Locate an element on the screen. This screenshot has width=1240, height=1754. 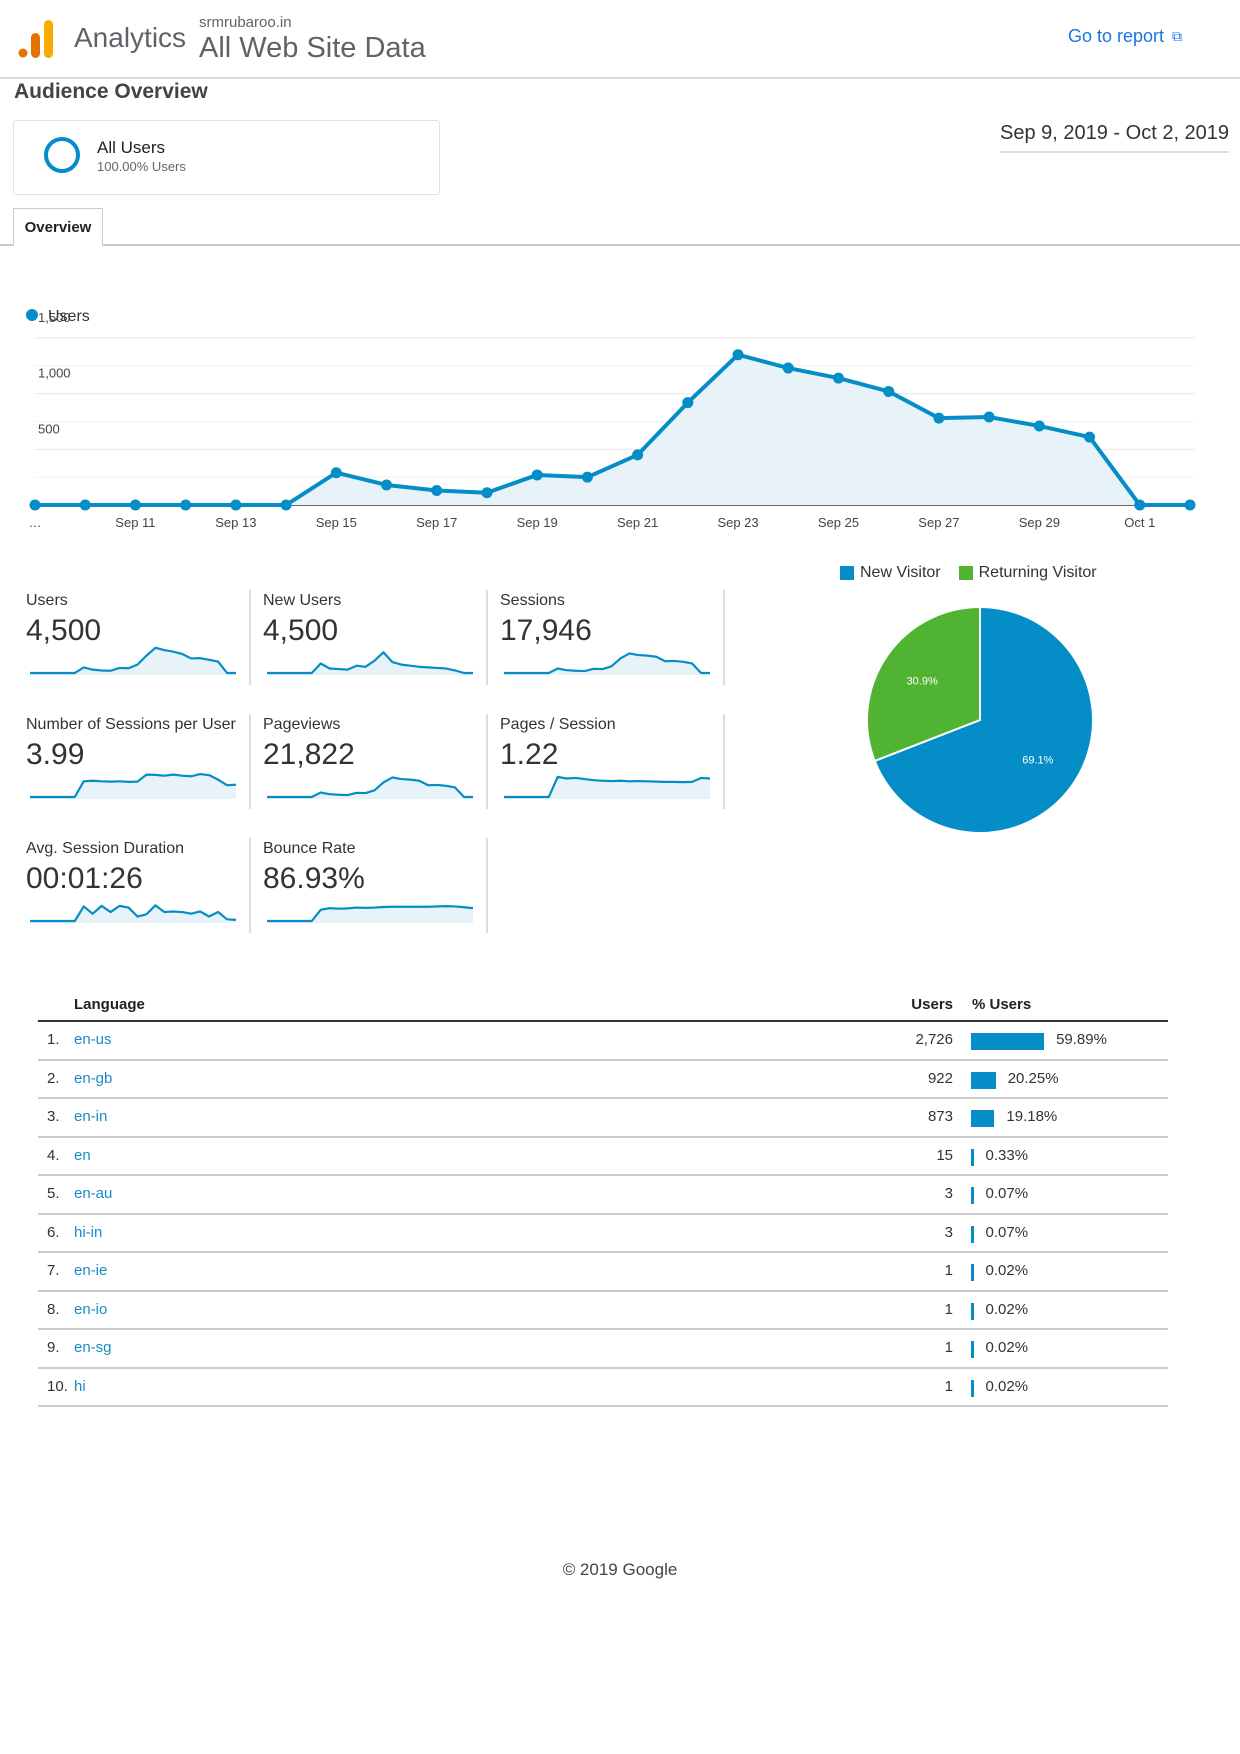
legend-returning-visitor: Returning Visitor is located at coordinates (1027, 573).